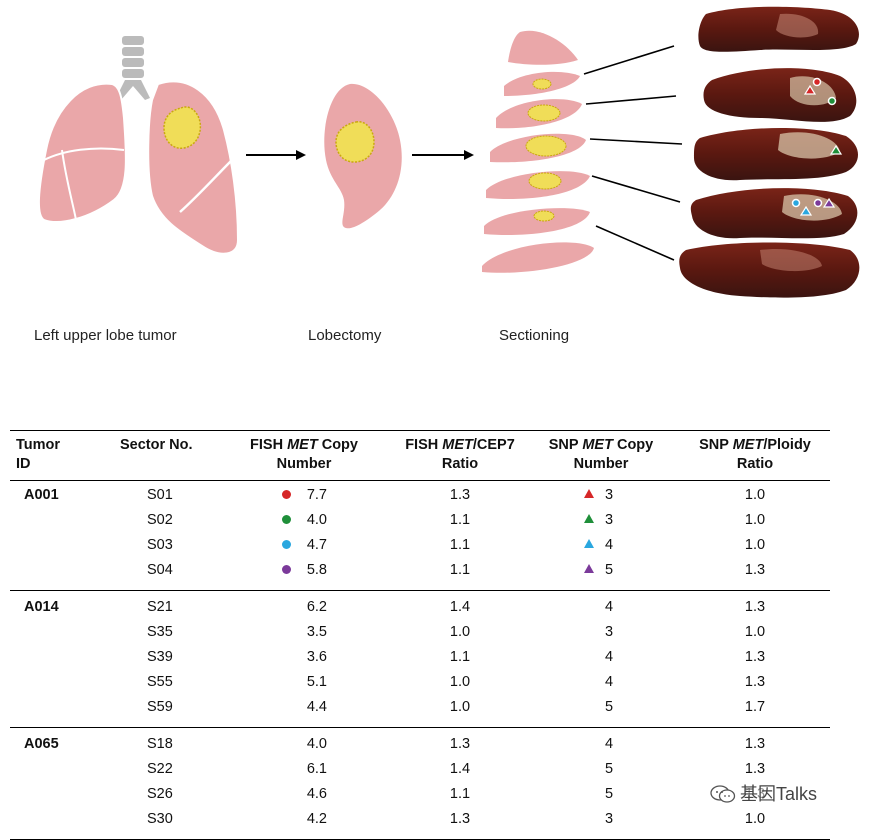 Image resolution: width=869 pixels, height=840 pixels. What do you see at coordinates (316, 657) in the screenshot?
I see `fish-copy-value: 3.6` at bounding box center [316, 657].